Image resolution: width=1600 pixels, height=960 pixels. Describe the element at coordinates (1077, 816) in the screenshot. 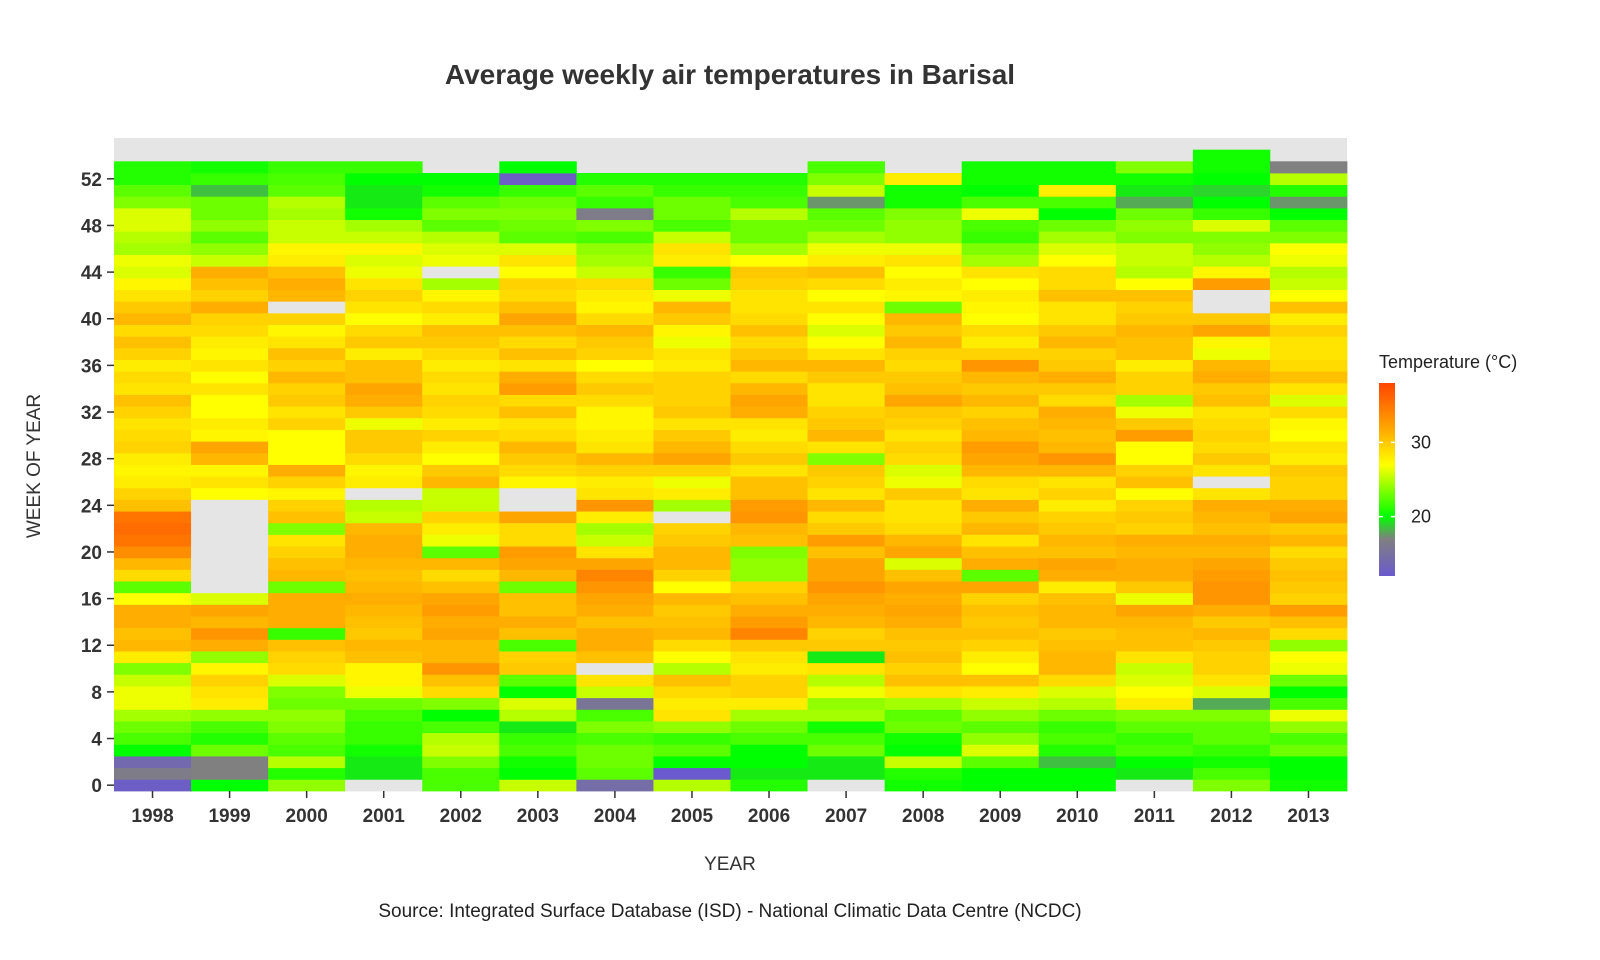

I see `x-tick-label: 2010` at that location.